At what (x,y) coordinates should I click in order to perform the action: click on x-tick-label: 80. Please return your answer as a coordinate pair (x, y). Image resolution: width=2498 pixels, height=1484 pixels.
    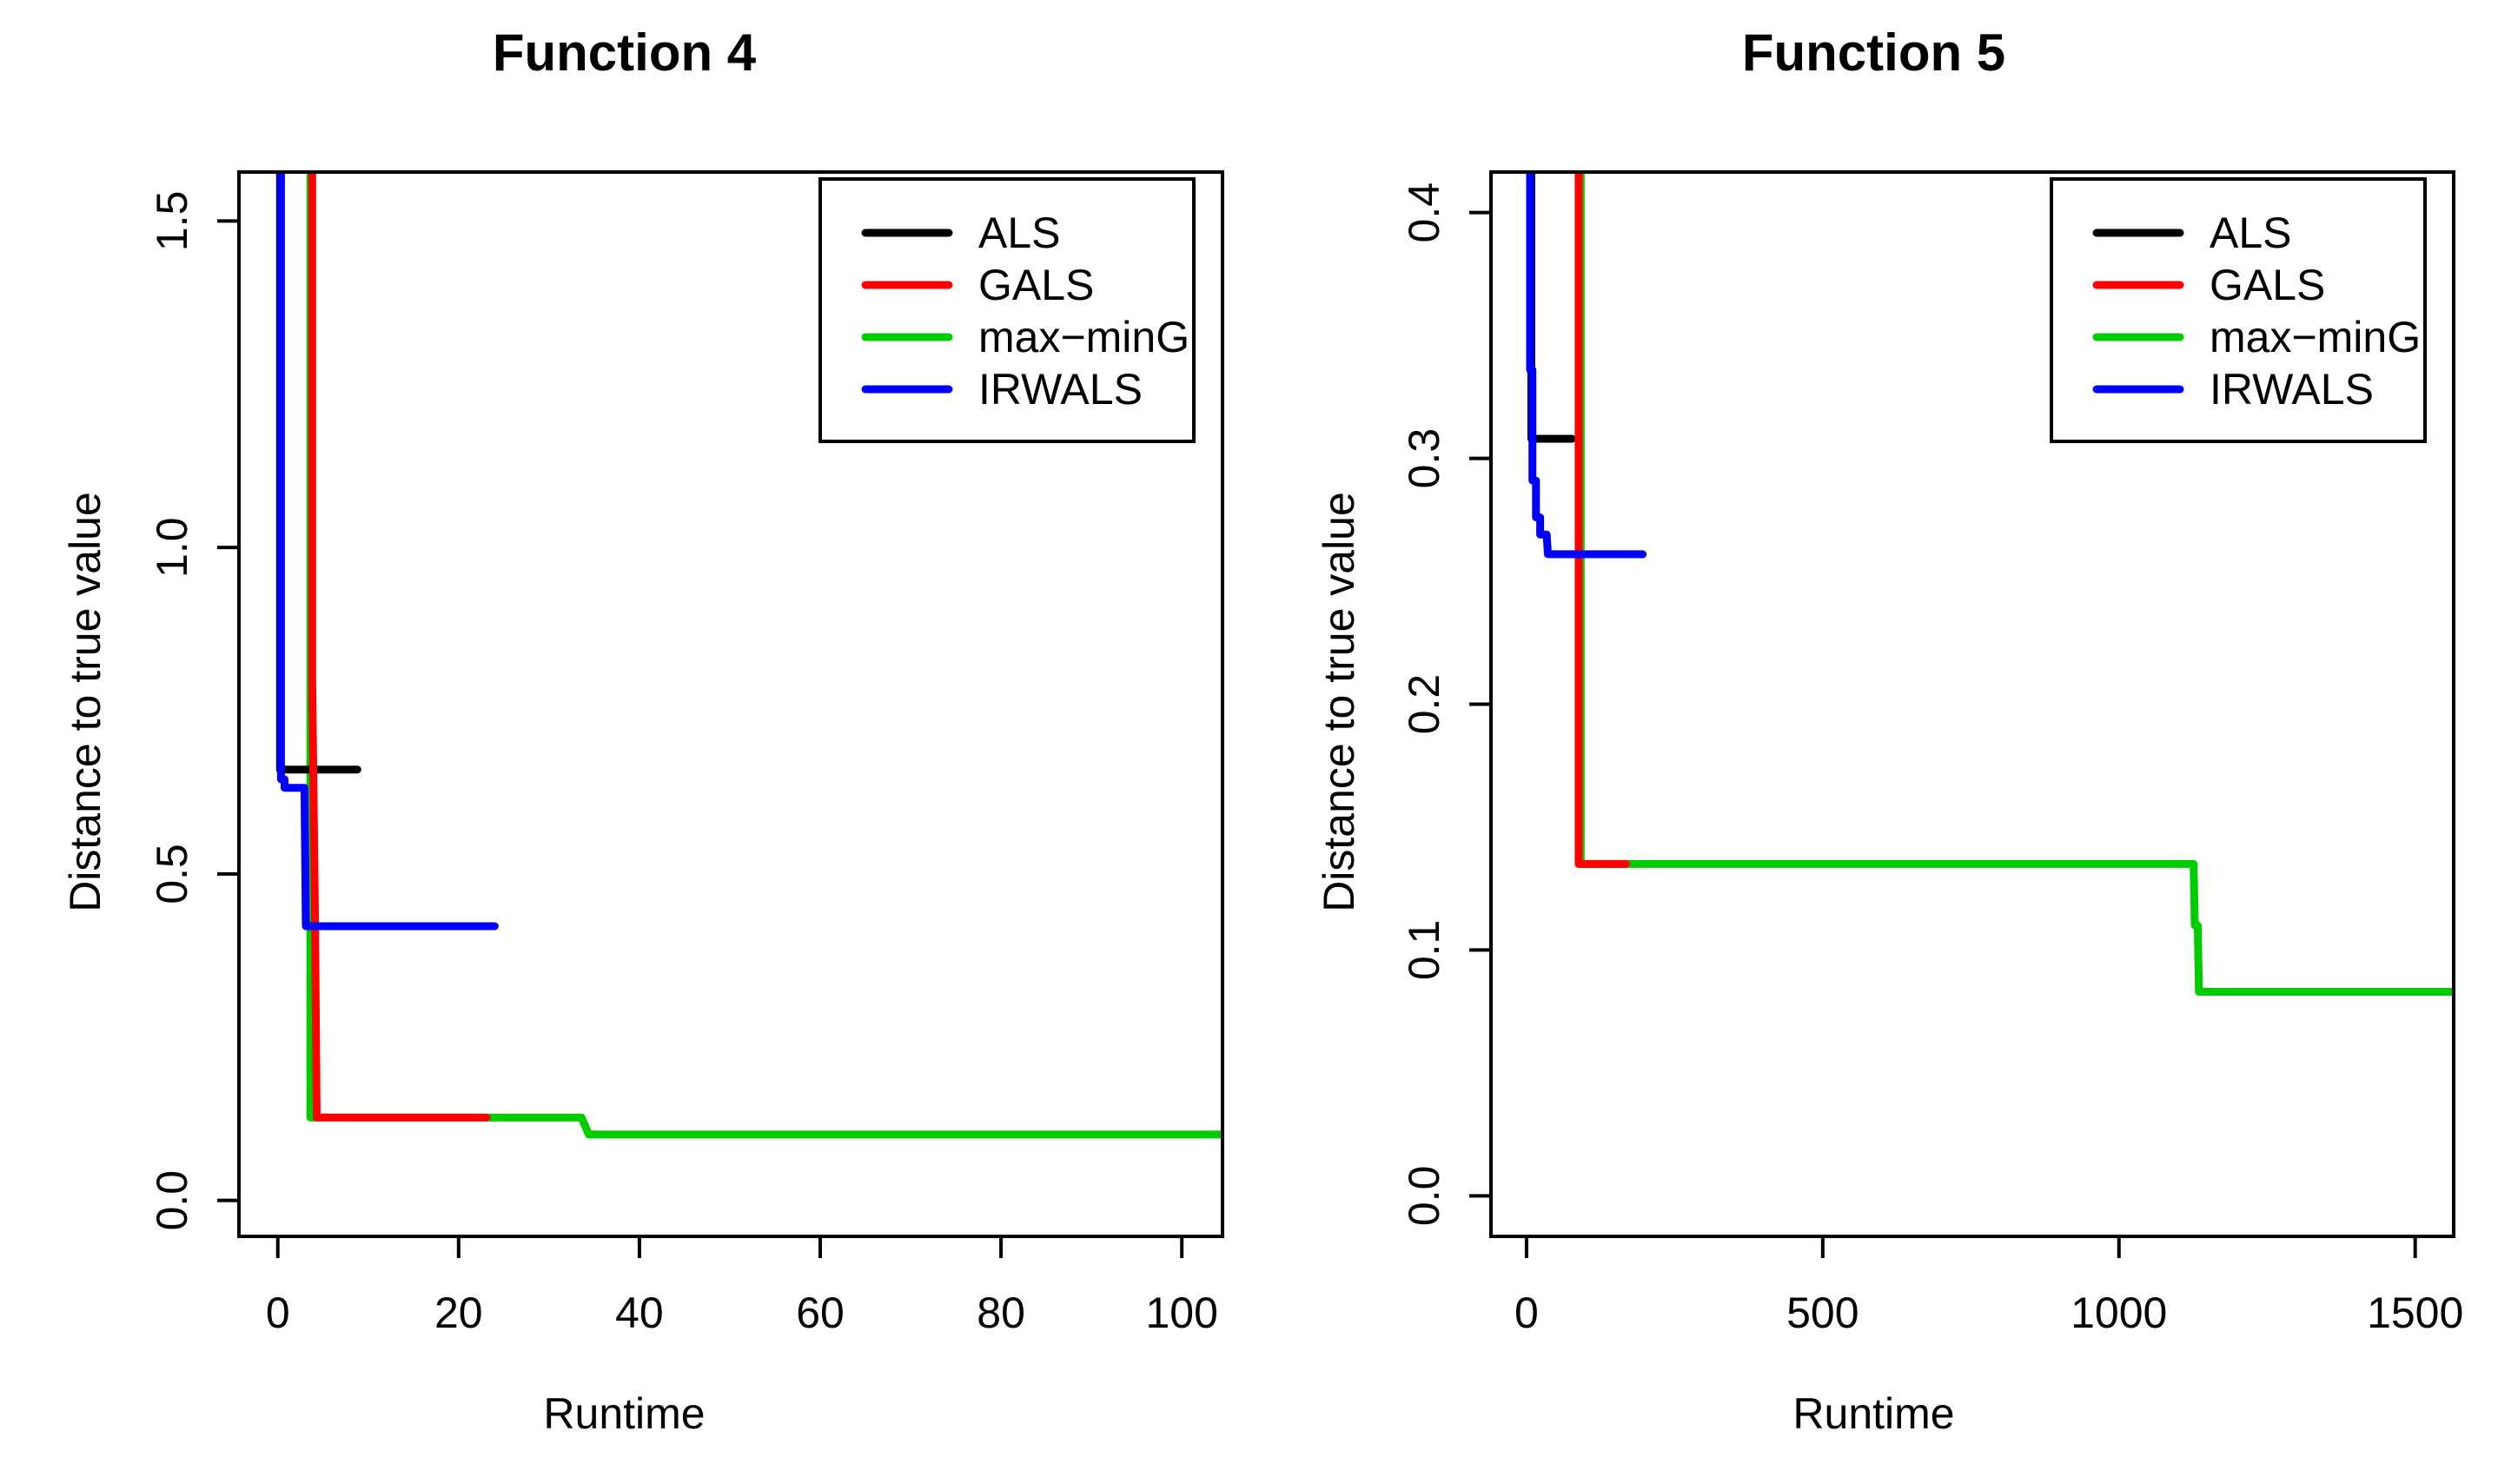
    Looking at the image, I should click on (1001, 1313).